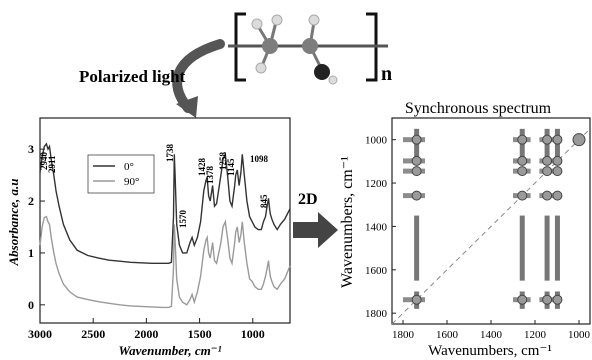 This screenshot has height=360, width=592. I want to click on legend-entry: 0°, so click(129, 167).